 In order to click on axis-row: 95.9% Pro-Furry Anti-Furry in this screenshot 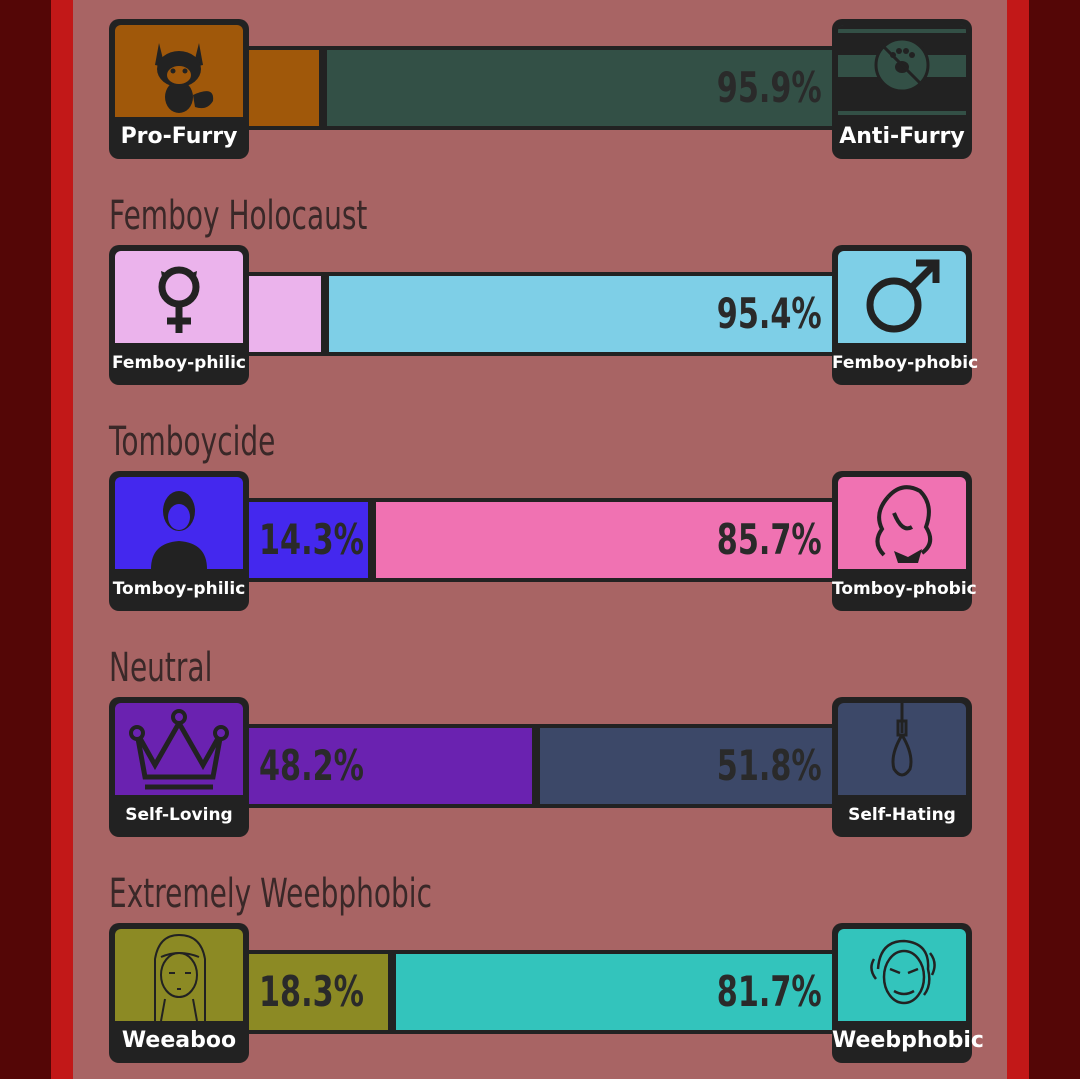, I will do `click(540, 89)`.